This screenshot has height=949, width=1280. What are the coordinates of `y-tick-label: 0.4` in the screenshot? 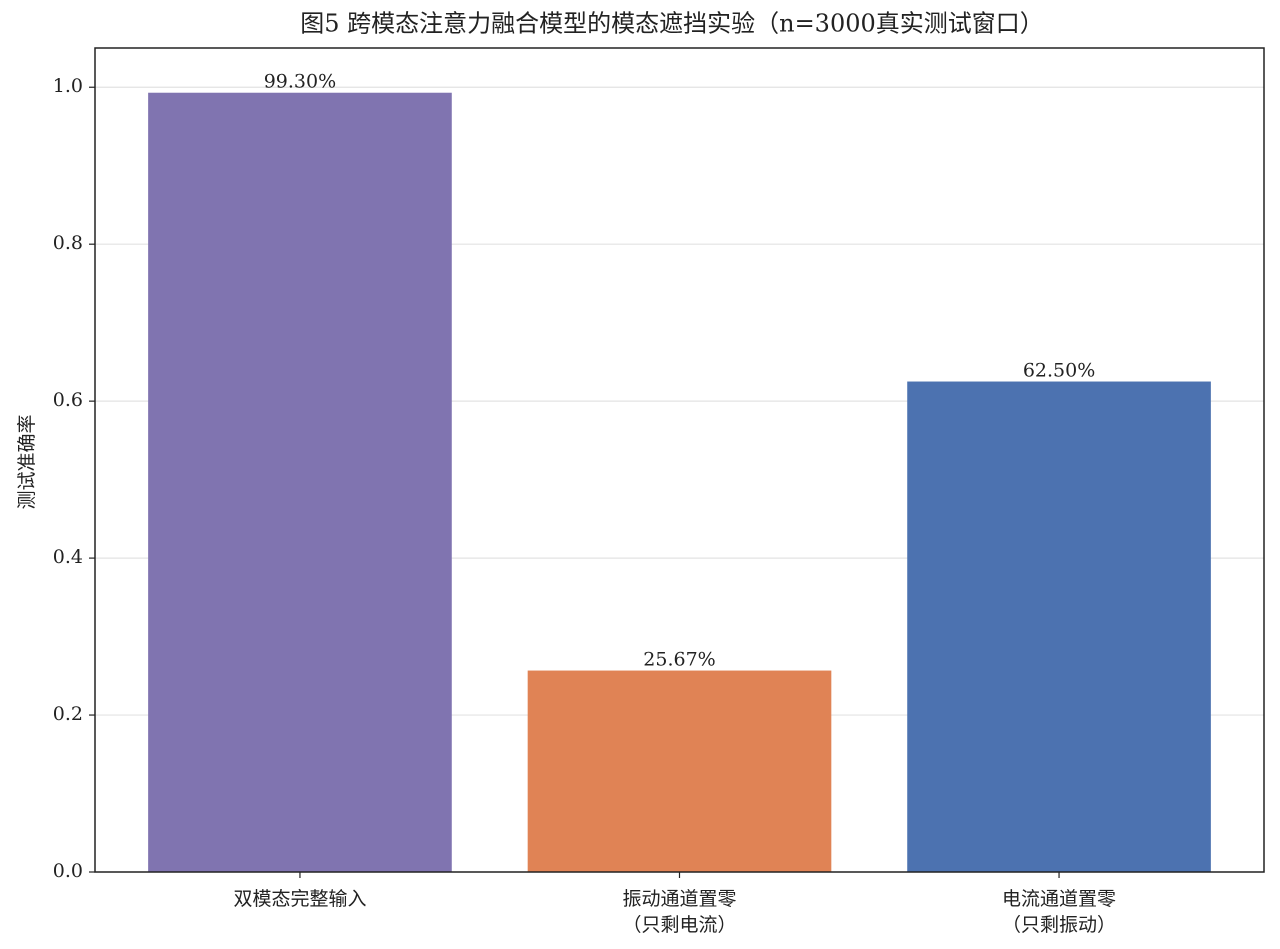 It's located at (68, 557).